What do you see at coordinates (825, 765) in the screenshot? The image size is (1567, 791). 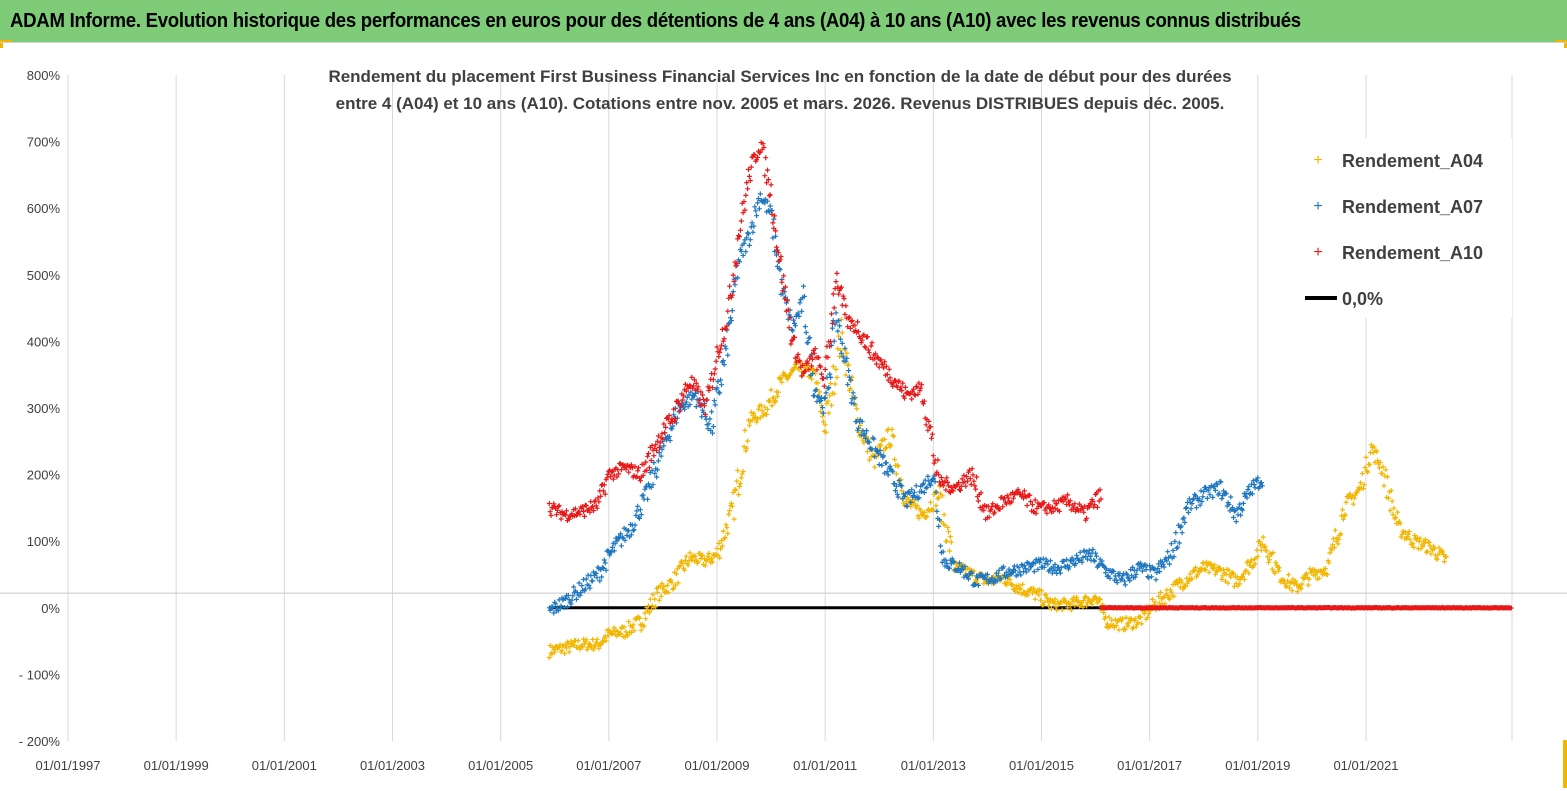 I see `x-tick-label: 01/01/2011` at bounding box center [825, 765].